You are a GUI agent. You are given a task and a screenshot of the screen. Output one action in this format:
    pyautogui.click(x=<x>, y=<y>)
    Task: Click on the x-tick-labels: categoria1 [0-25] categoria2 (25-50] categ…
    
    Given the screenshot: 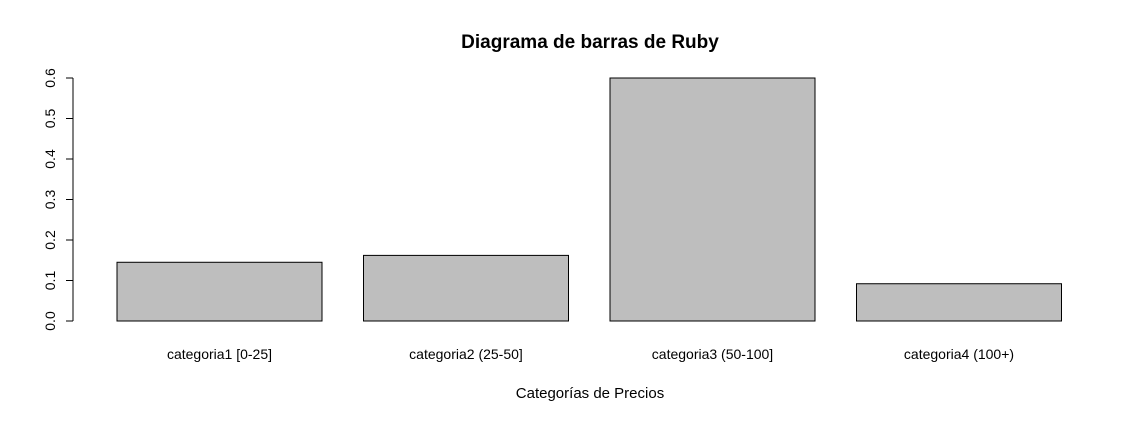 What is the action you would take?
    pyautogui.click(x=590, y=354)
    